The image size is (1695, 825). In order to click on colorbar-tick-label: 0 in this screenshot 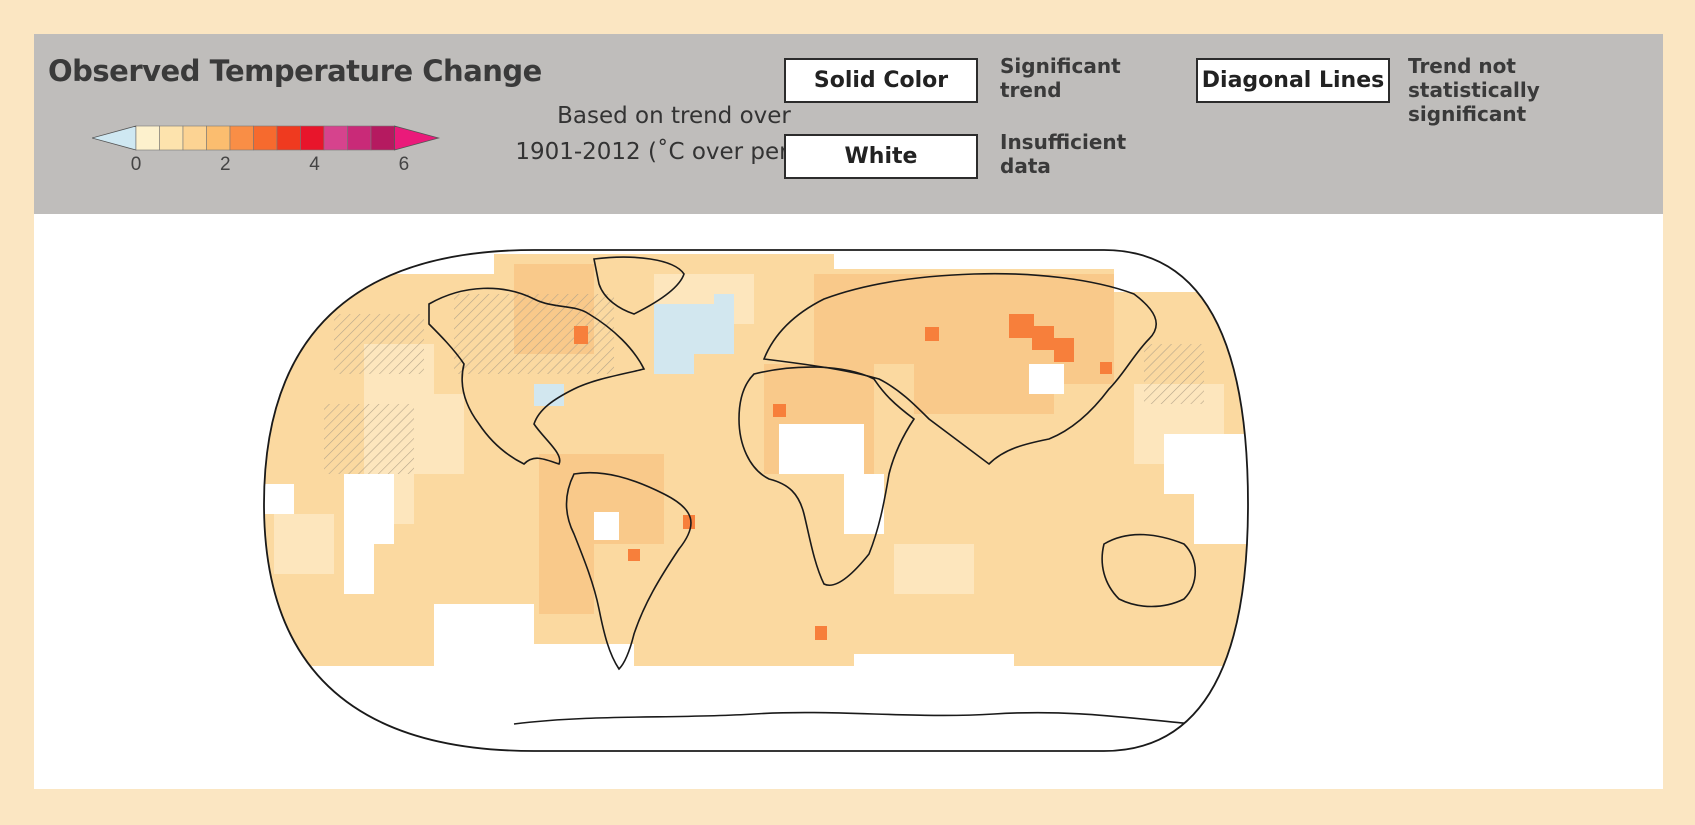, I will do `click(136, 164)`.